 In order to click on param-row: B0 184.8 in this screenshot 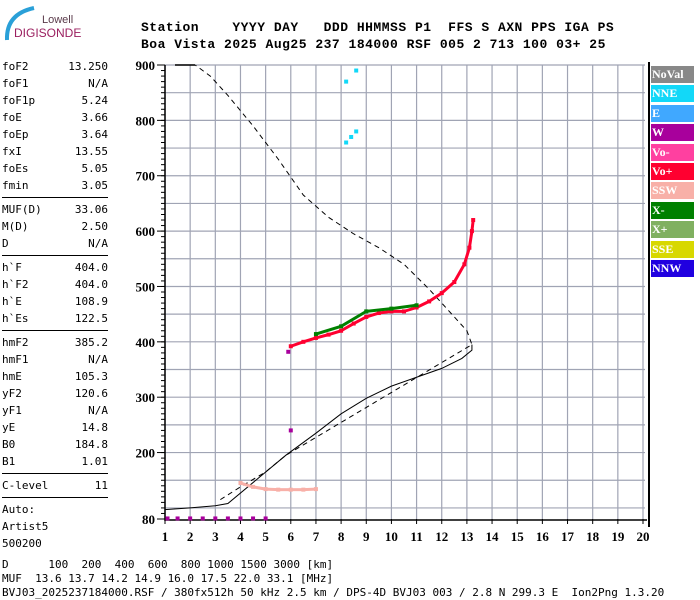, I will do `click(55, 444)`.